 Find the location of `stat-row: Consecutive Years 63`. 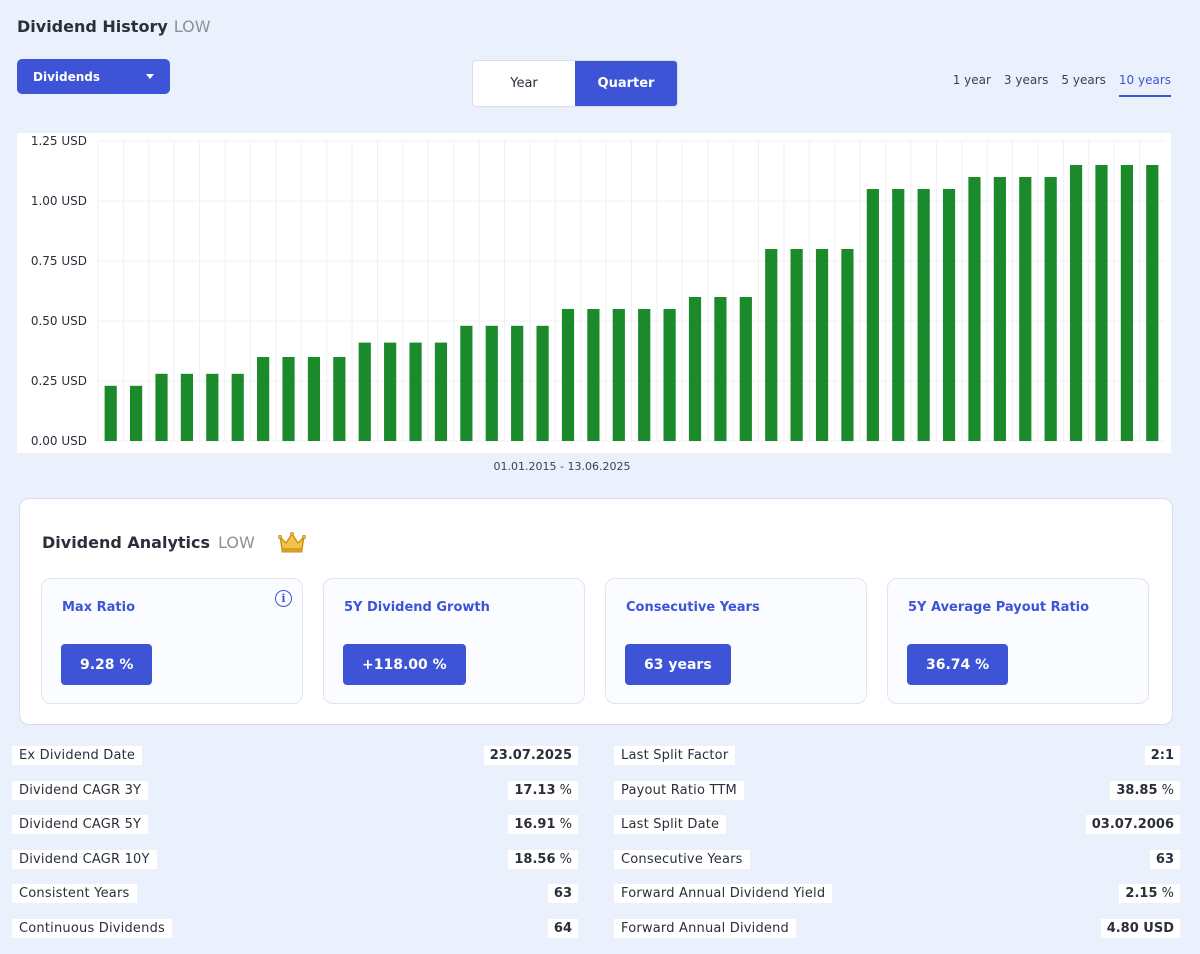

stat-row: Consecutive Years 63 is located at coordinates (897, 867).